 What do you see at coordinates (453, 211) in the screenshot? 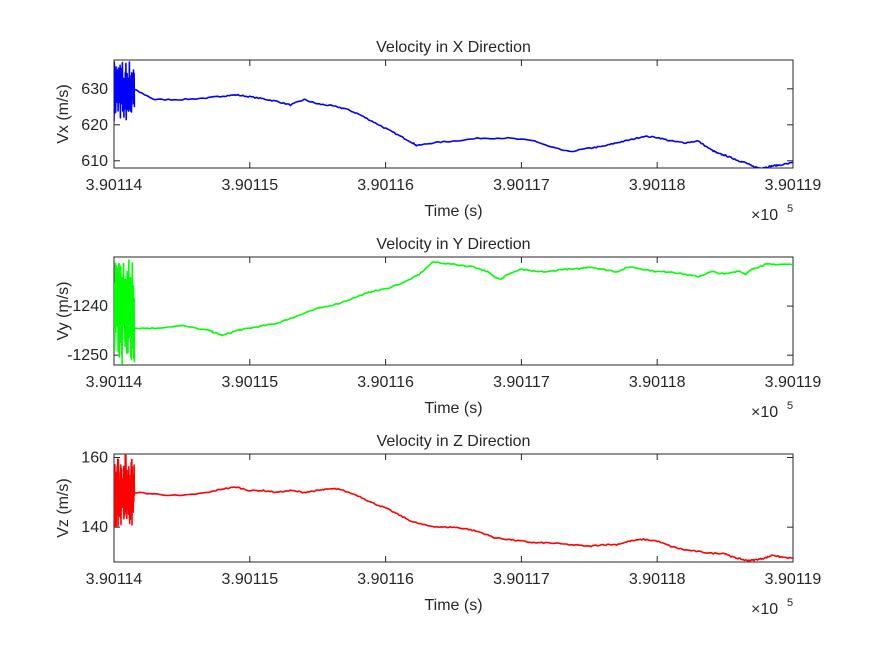
I see `x-axis-label-vx: Time (s)` at bounding box center [453, 211].